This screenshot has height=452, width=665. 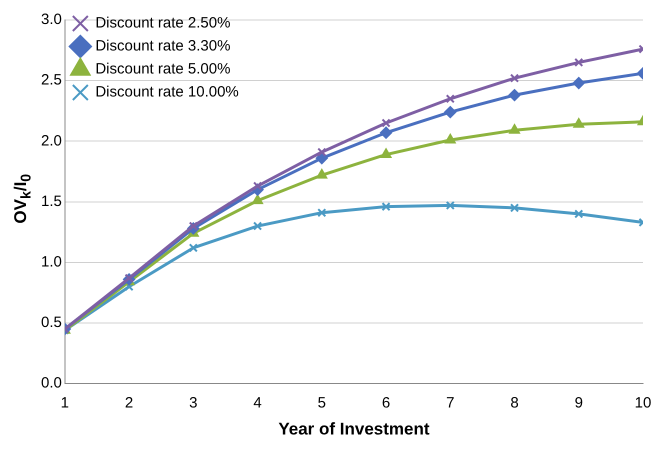 I want to click on legend-label: Discount rate 3.30%, so click(x=162, y=46).